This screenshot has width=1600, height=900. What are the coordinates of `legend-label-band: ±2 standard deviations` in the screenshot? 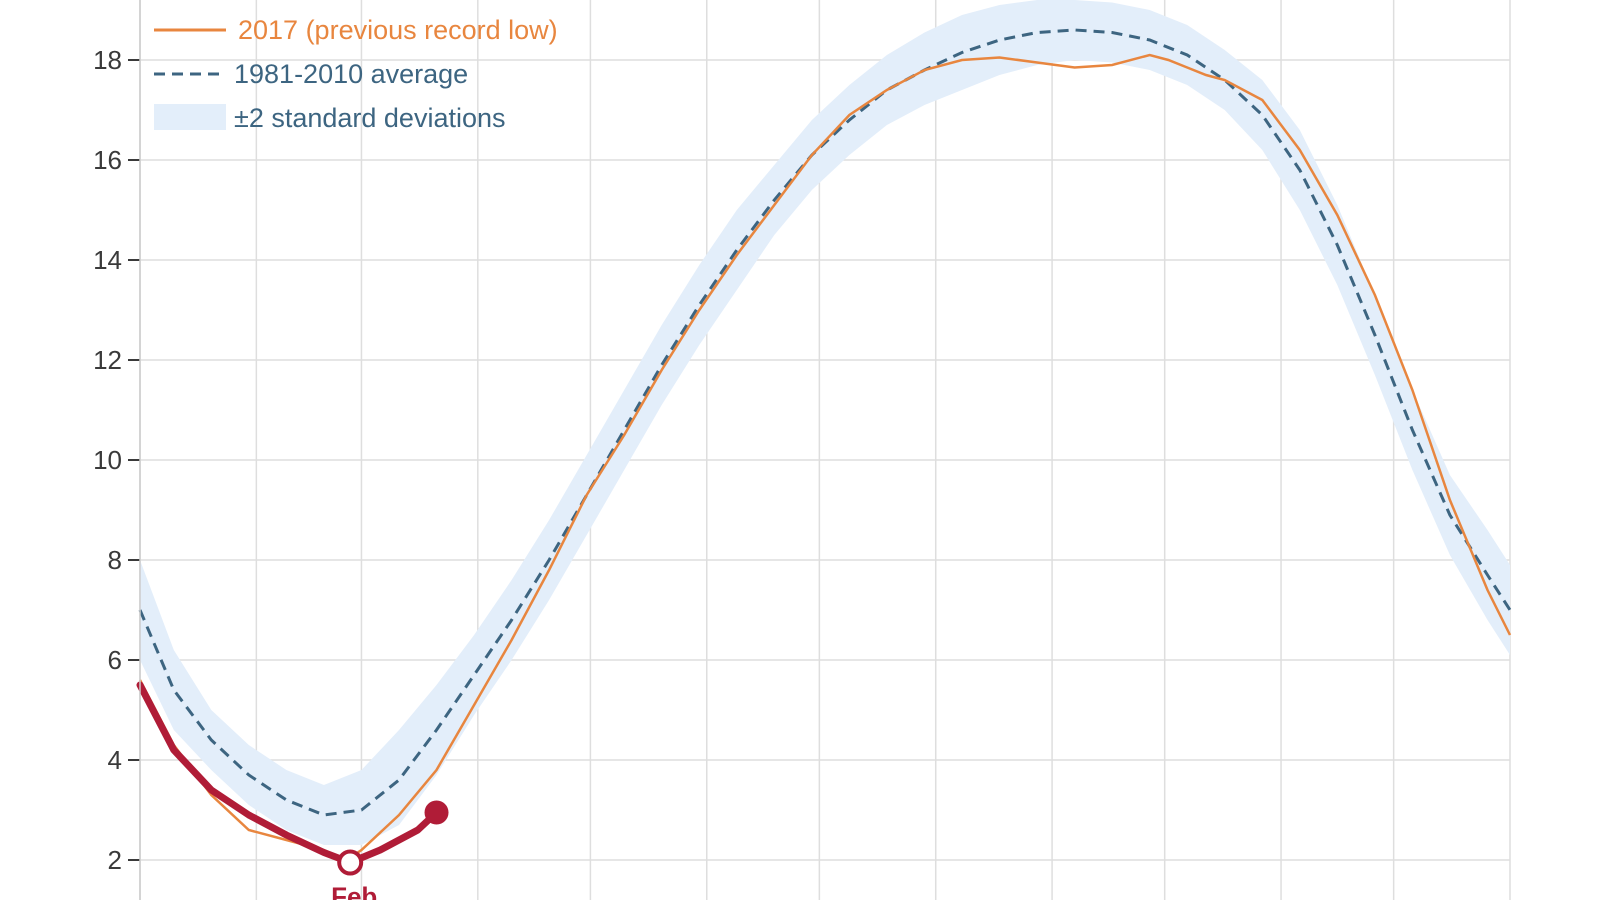 It's located at (370, 118).